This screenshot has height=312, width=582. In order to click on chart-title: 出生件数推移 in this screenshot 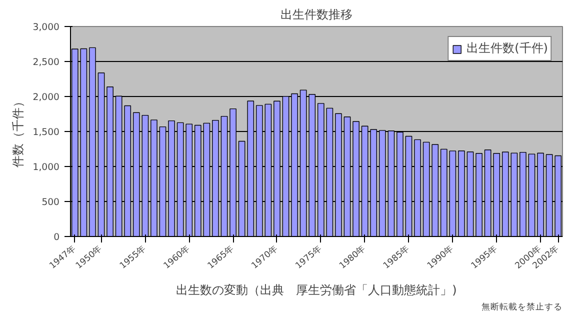, I will do `click(316, 15)`.